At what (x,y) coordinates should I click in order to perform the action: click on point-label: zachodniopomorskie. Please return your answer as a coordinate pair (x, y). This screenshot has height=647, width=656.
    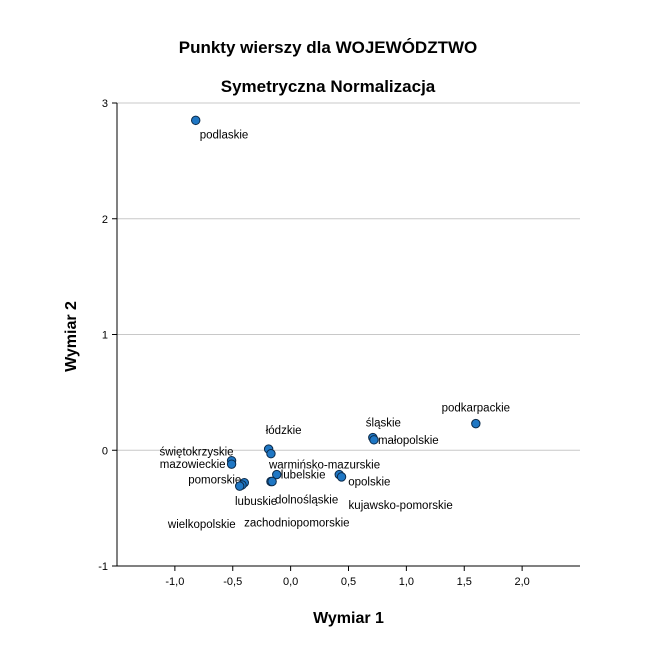
    Looking at the image, I should click on (296, 524).